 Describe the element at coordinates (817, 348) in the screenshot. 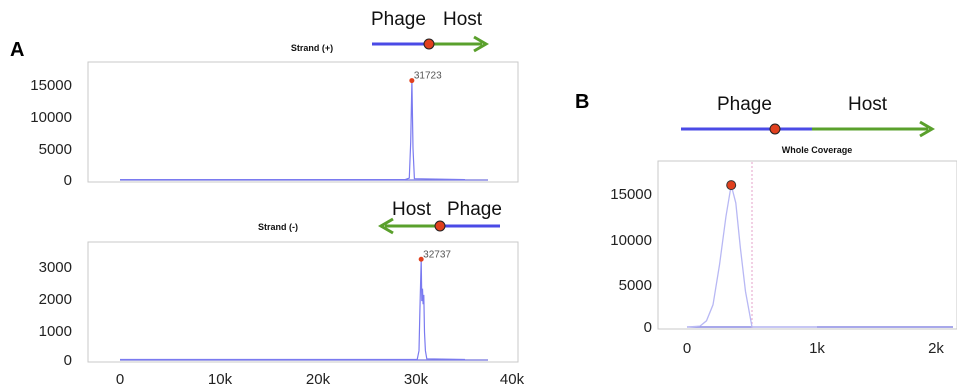

I see `x-tick-label: 1k` at that location.